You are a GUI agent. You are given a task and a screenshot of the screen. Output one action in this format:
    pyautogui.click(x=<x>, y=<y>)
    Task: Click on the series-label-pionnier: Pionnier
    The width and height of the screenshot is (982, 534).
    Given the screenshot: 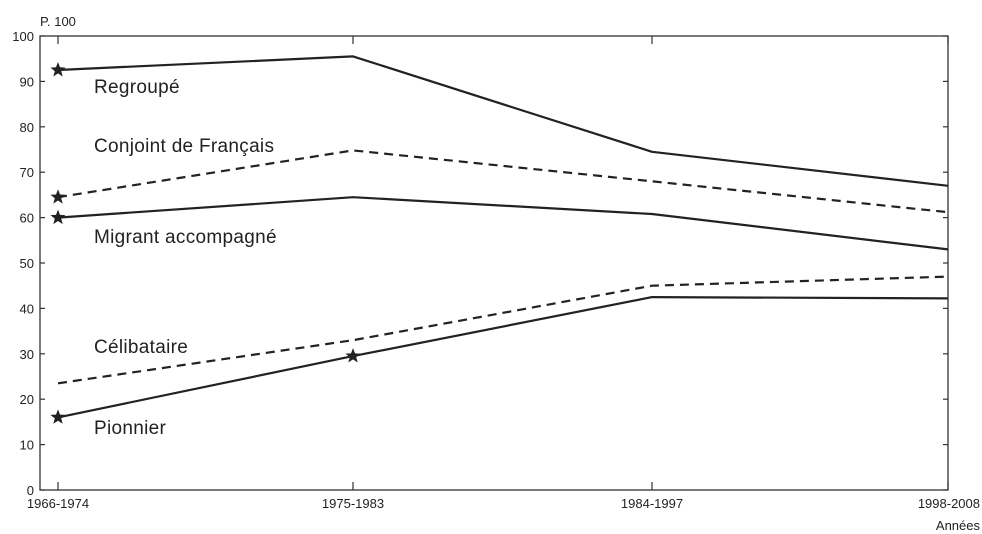 What is the action you would take?
    pyautogui.click(x=130, y=428)
    